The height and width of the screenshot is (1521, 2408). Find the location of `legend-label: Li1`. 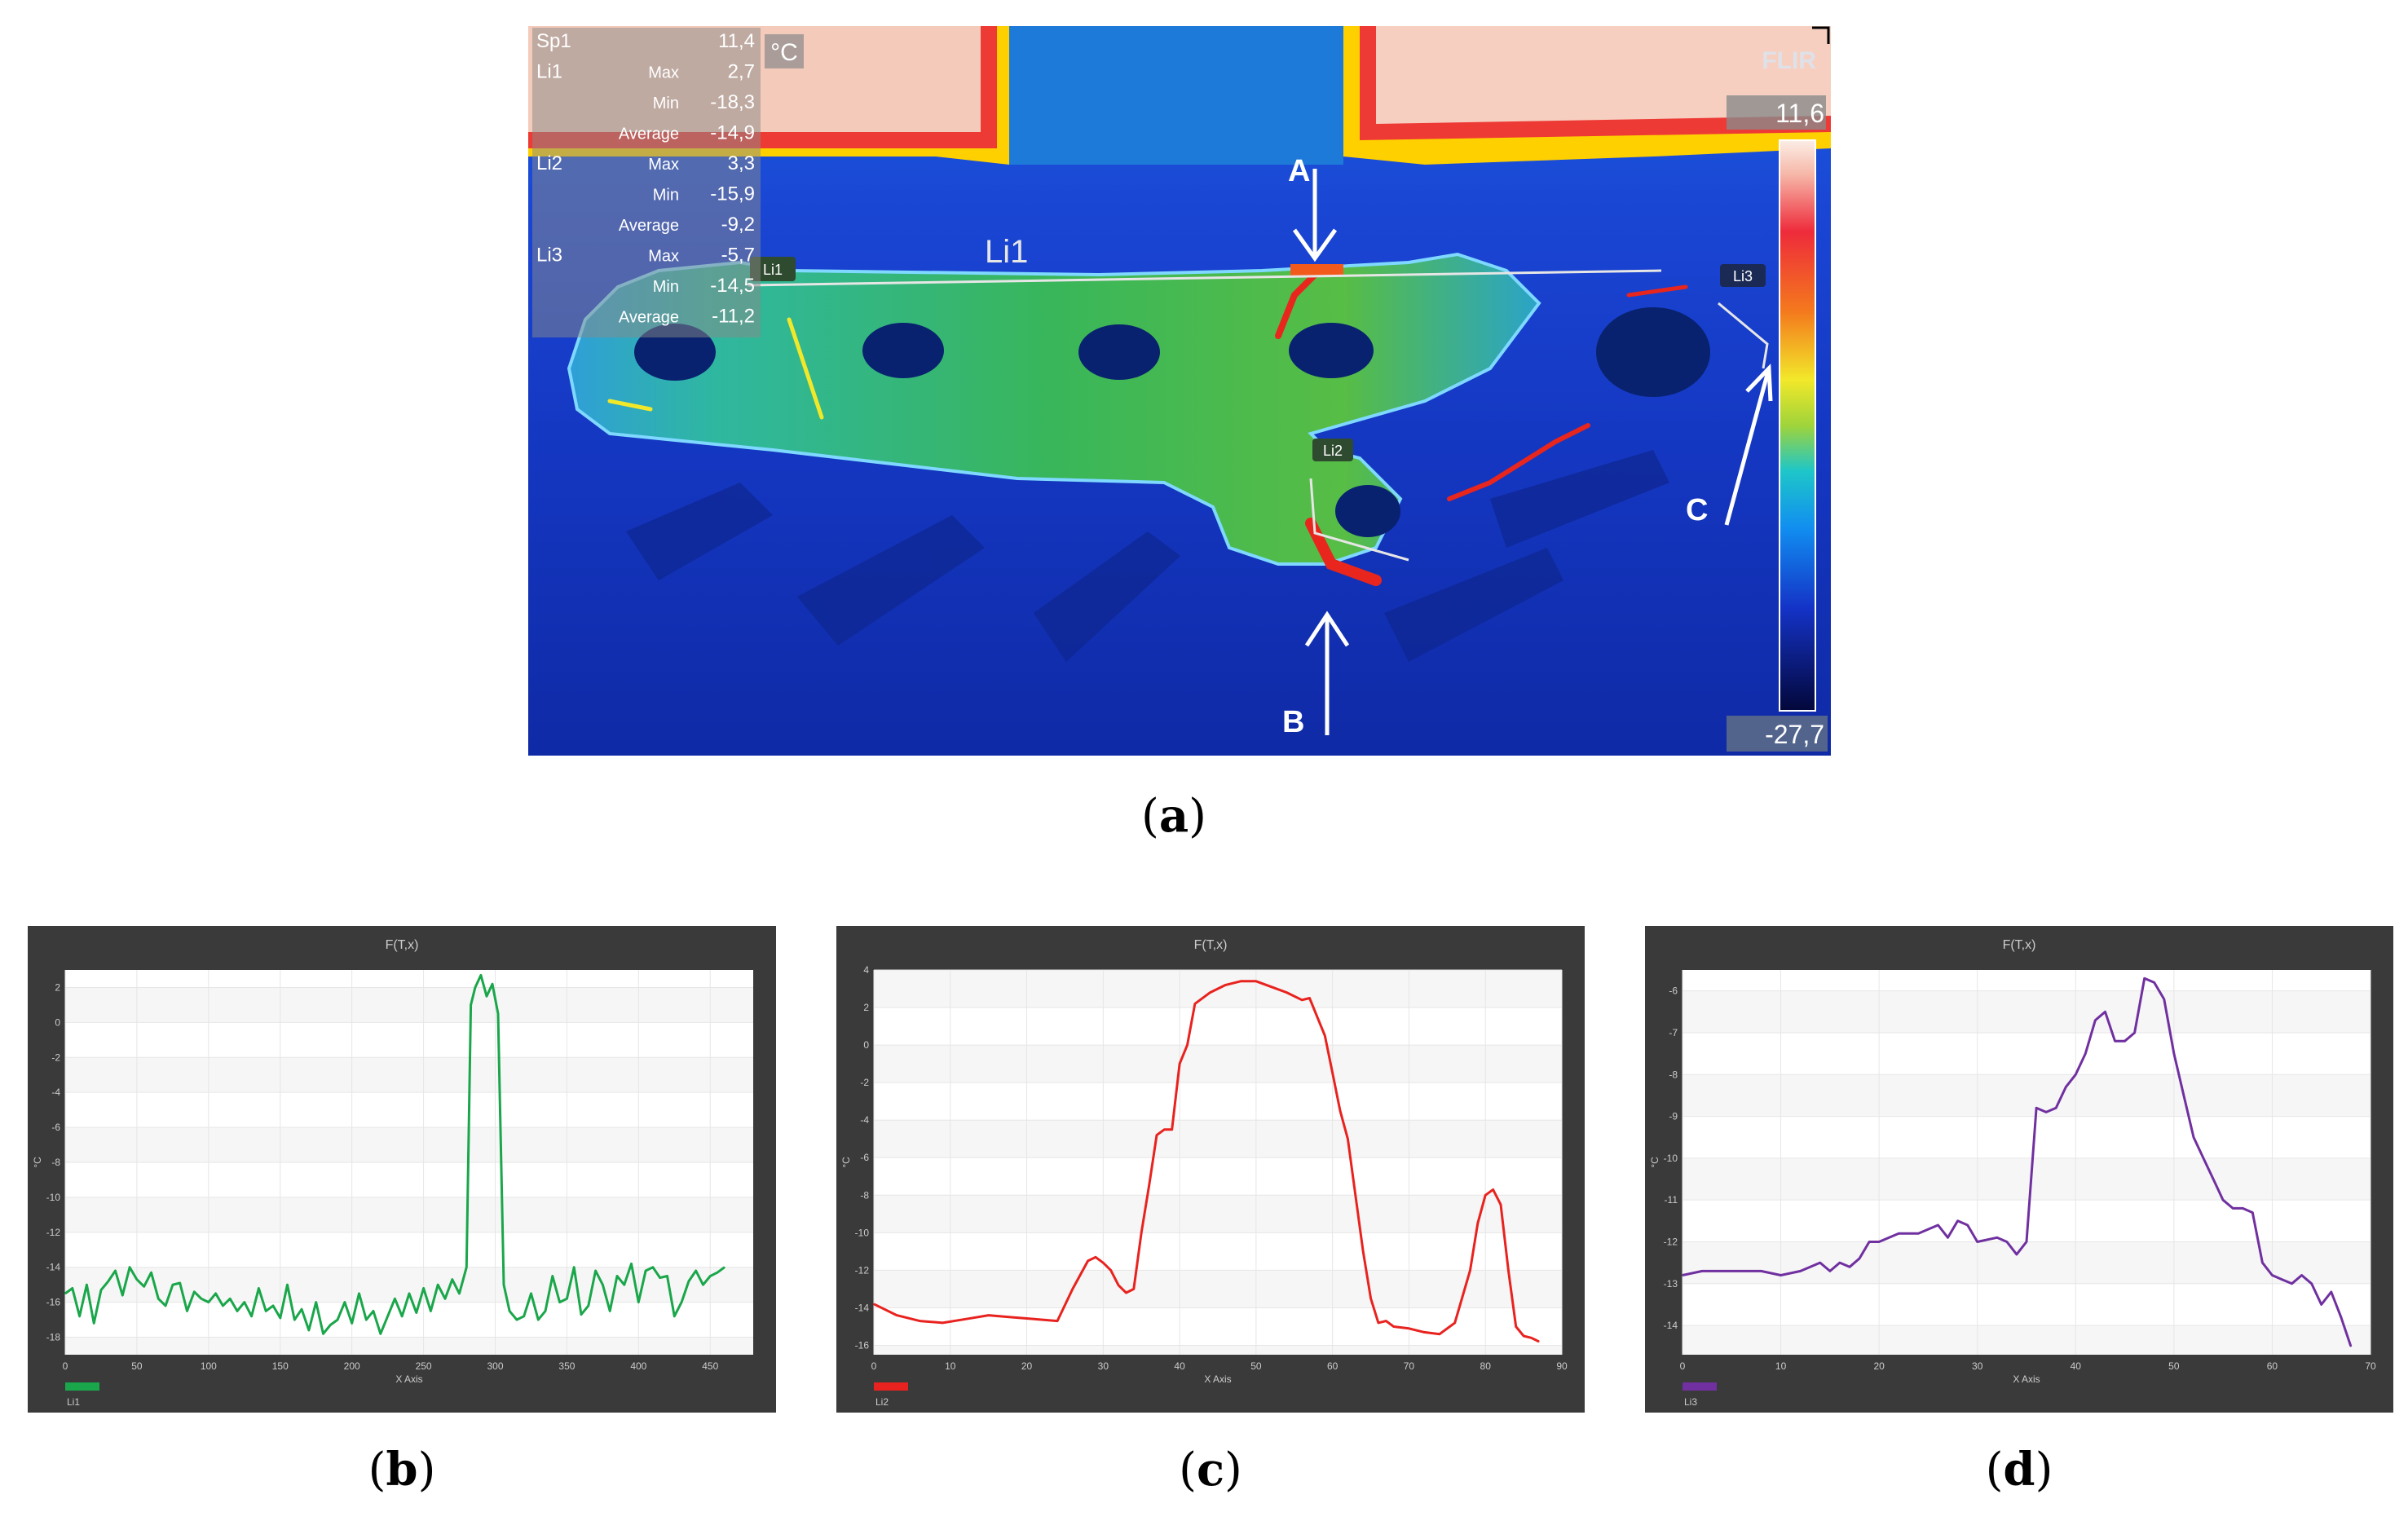

legend-label: Li1 is located at coordinates (73, 1402).